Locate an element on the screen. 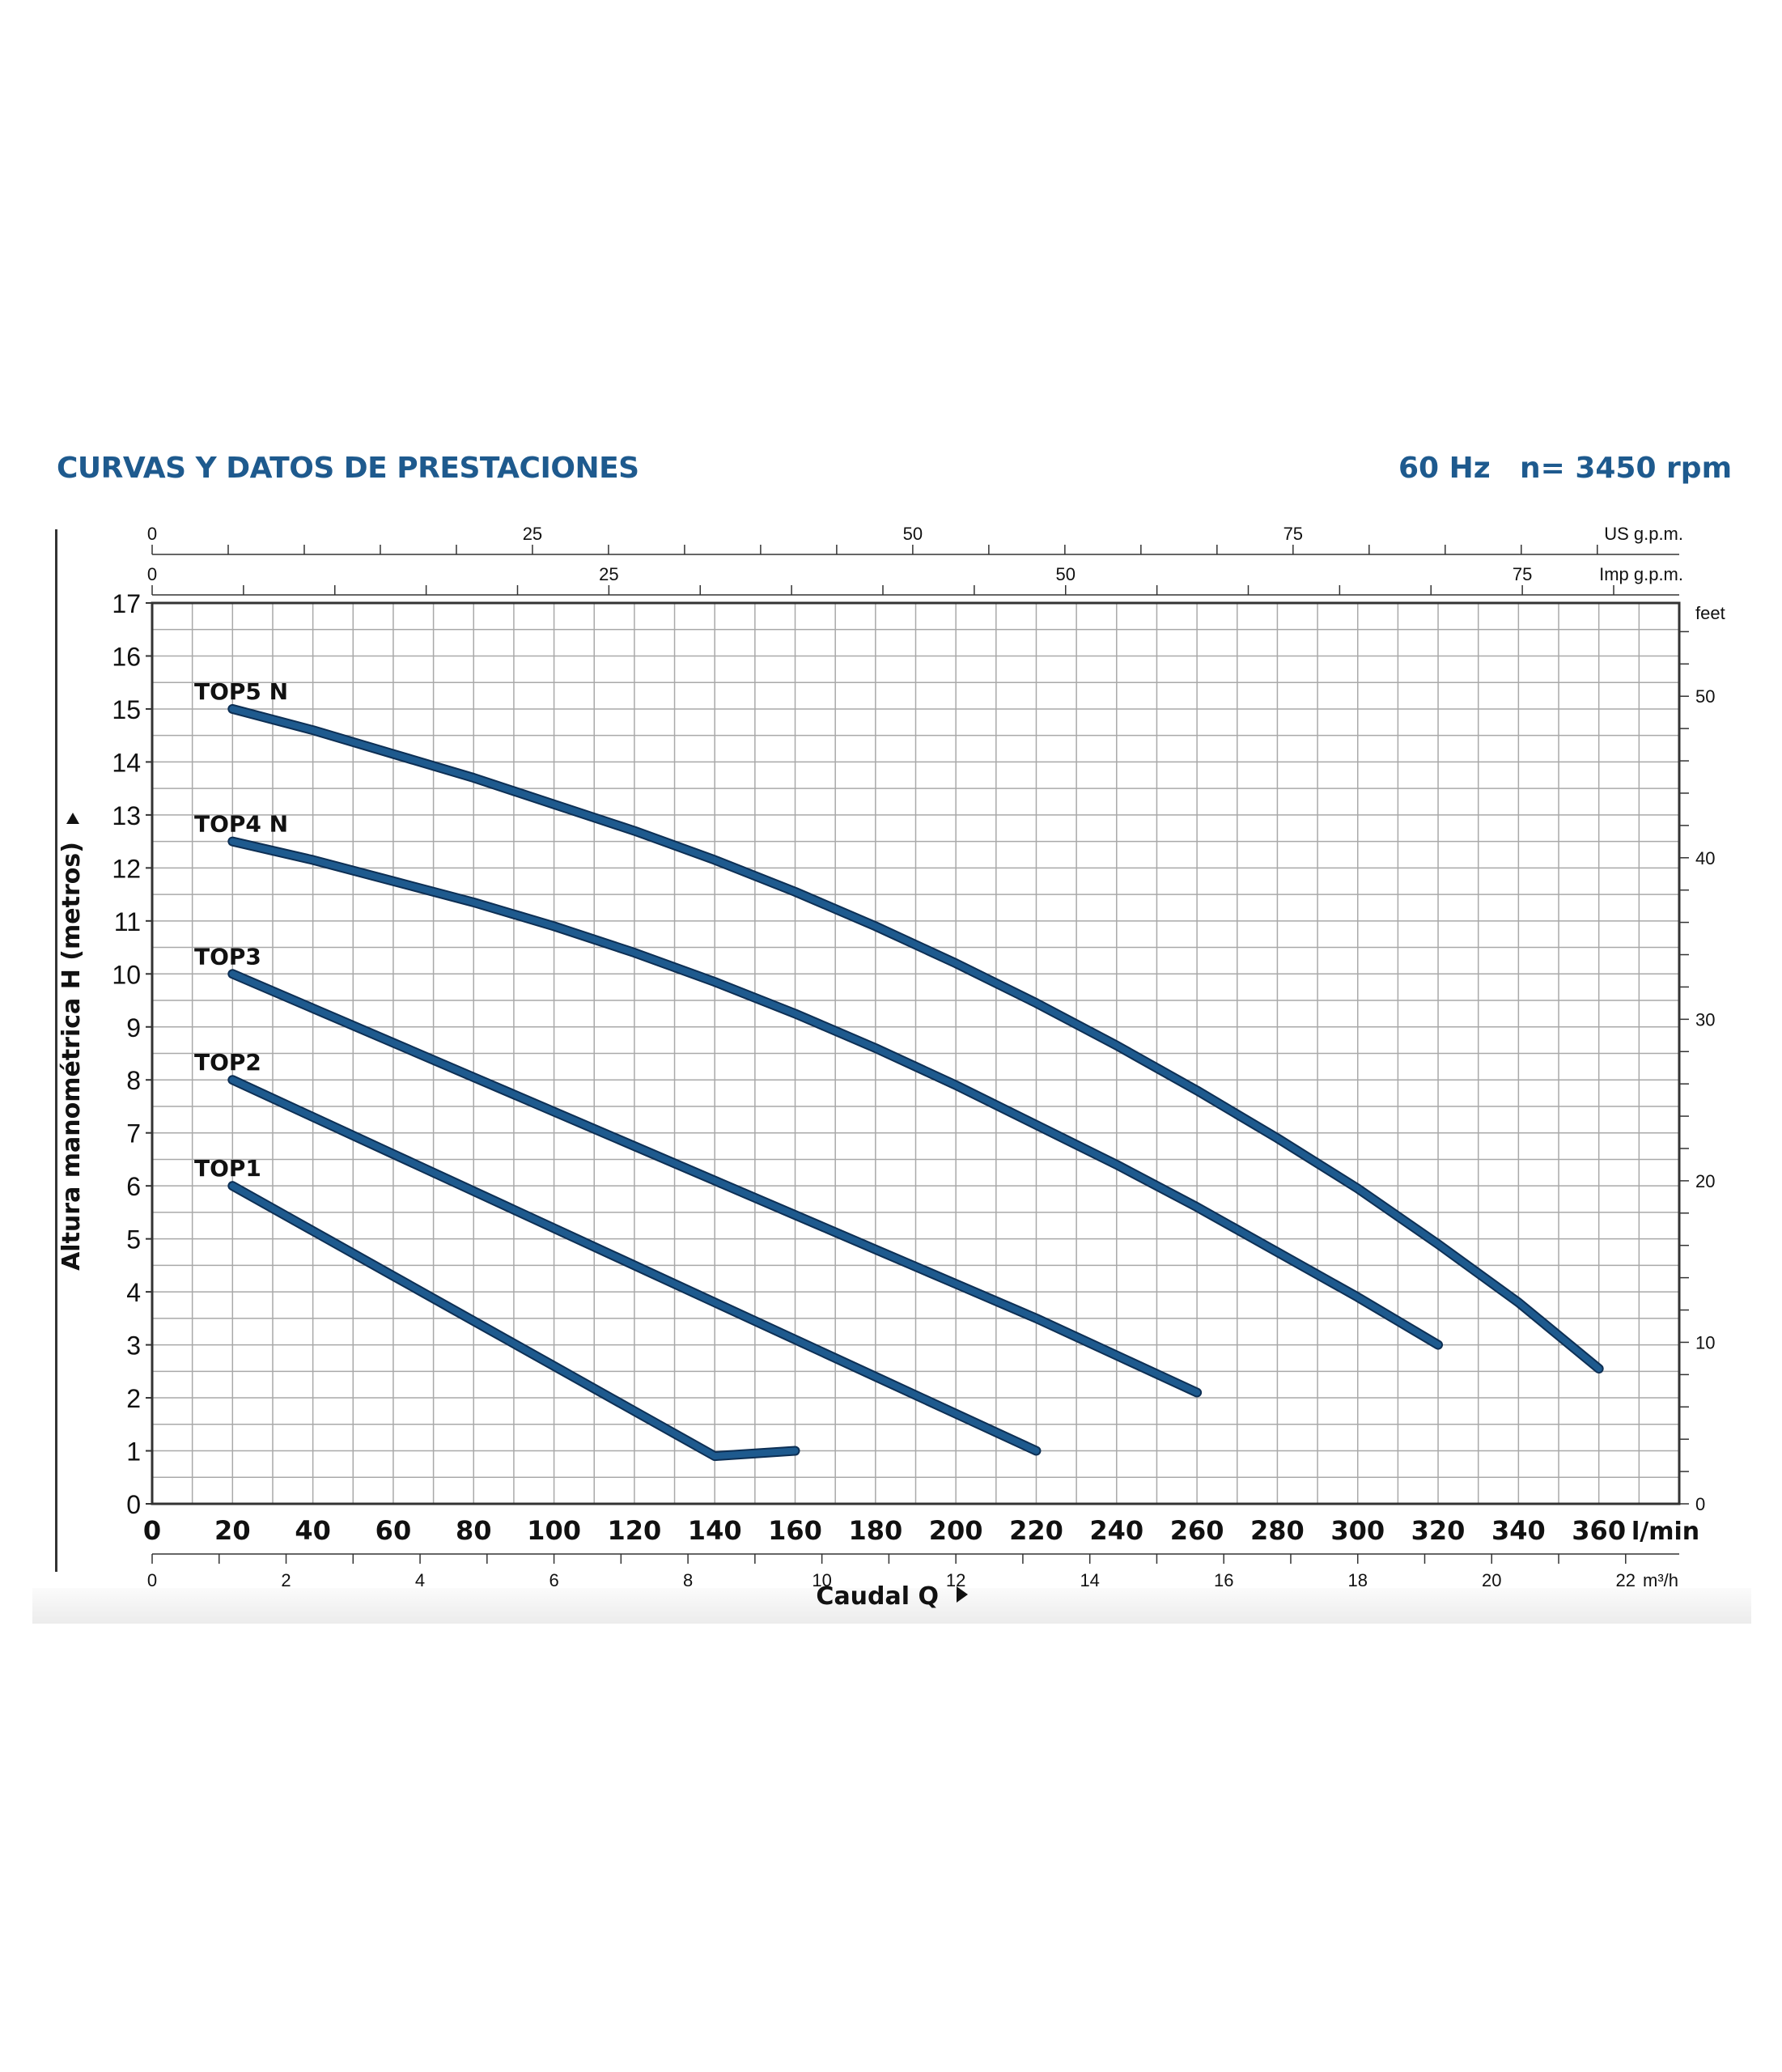 The width and height of the screenshot is (1782, 2072). y-tick-label: 4 is located at coordinates (133, 1292).